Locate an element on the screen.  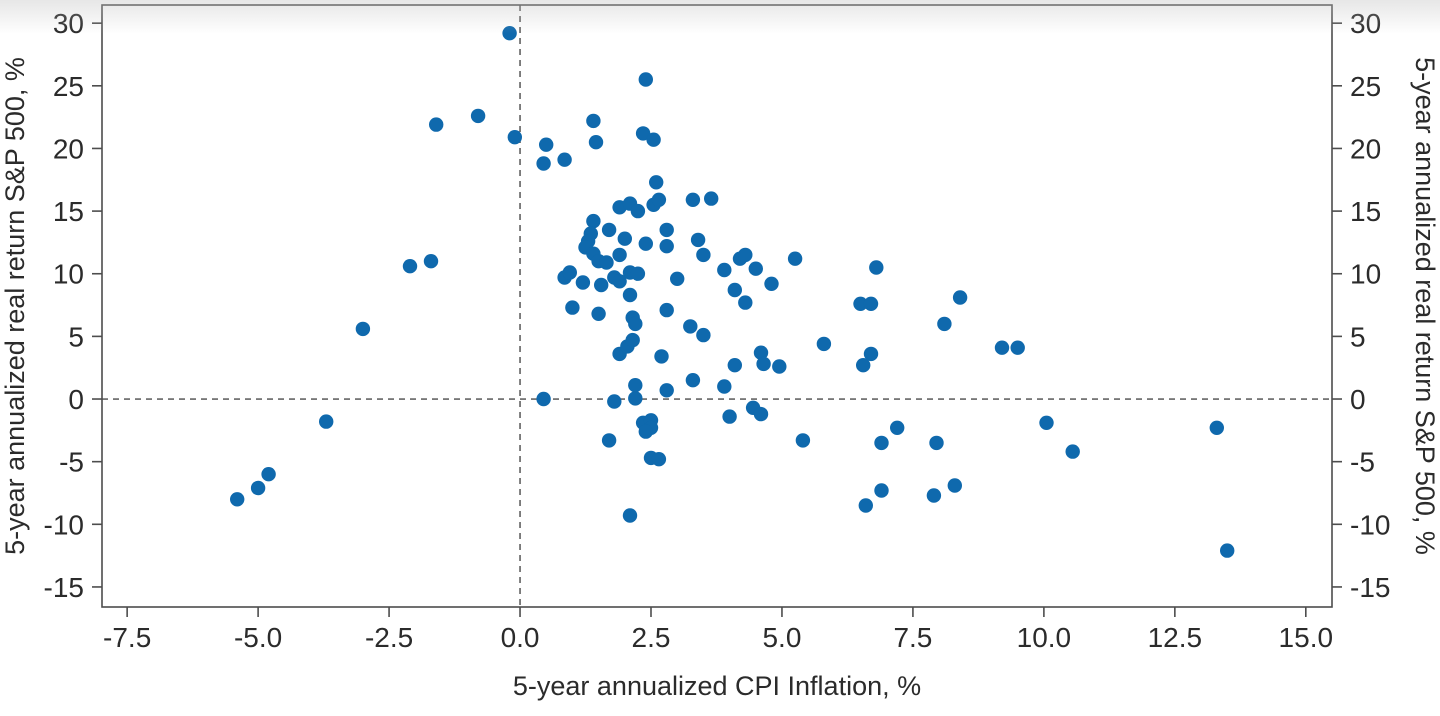
y-tick-label-left: -10 is located at coordinates (64, 524).